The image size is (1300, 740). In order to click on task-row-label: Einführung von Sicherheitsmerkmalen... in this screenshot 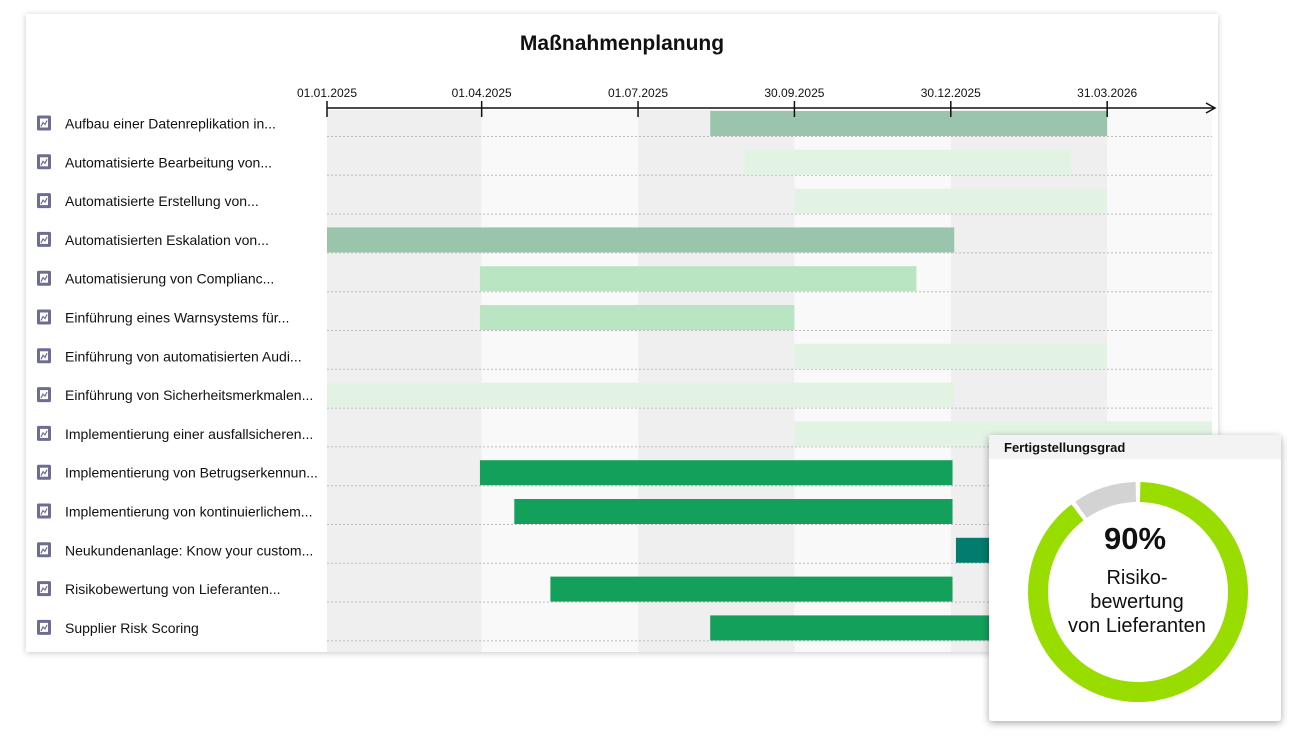, I will do `click(175, 395)`.